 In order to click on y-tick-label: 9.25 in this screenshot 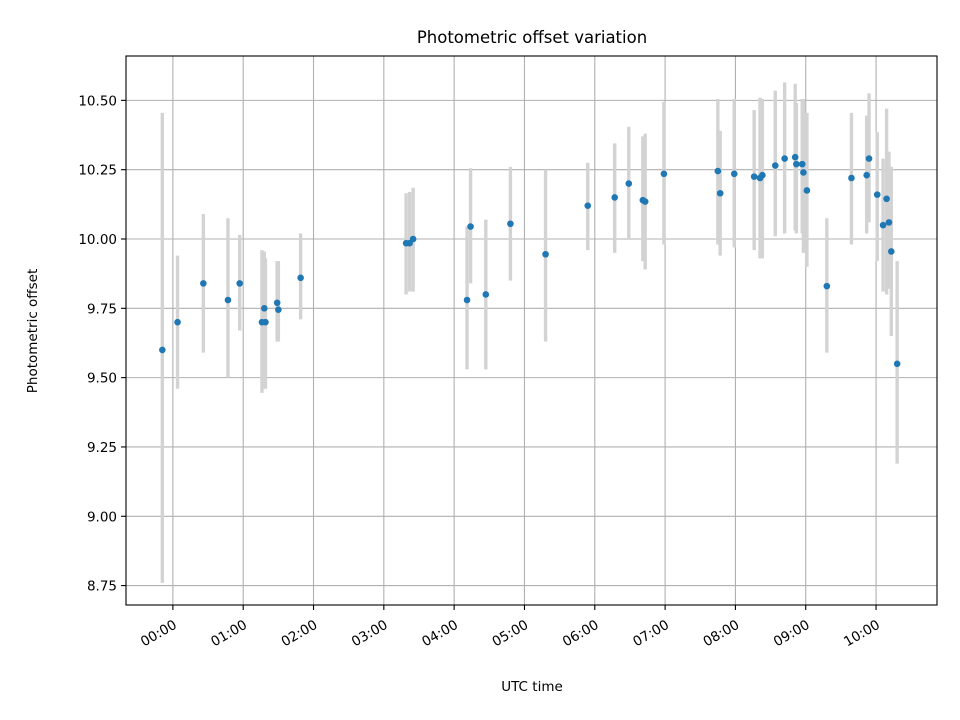, I will do `click(102, 448)`.